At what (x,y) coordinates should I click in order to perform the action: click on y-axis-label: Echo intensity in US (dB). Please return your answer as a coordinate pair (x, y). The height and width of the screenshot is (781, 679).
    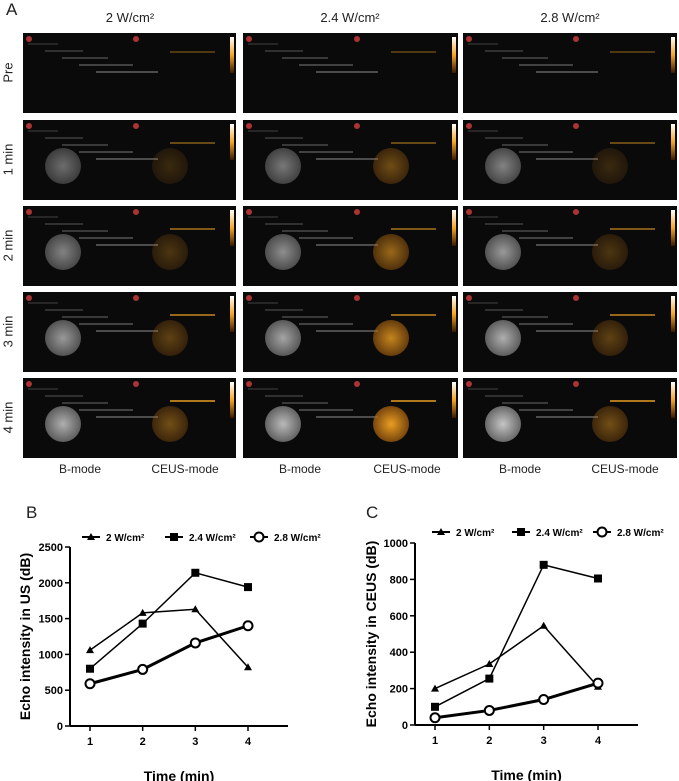
    Looking at the image, I should click on (25, 636).